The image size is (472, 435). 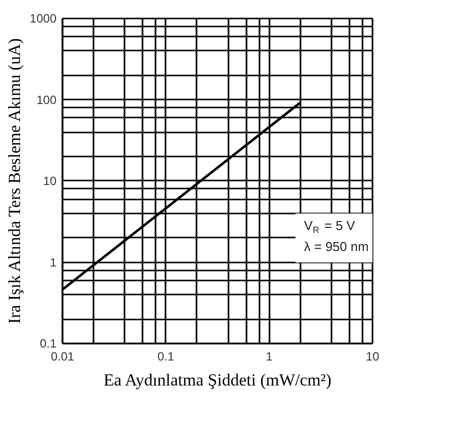 What do you see at coordinates (218, 380) in the screenshot?
I see `x-axis-title: Ea Aydınlatma Şiddeti (mW/cm²)` at bounding box center [218, 380].